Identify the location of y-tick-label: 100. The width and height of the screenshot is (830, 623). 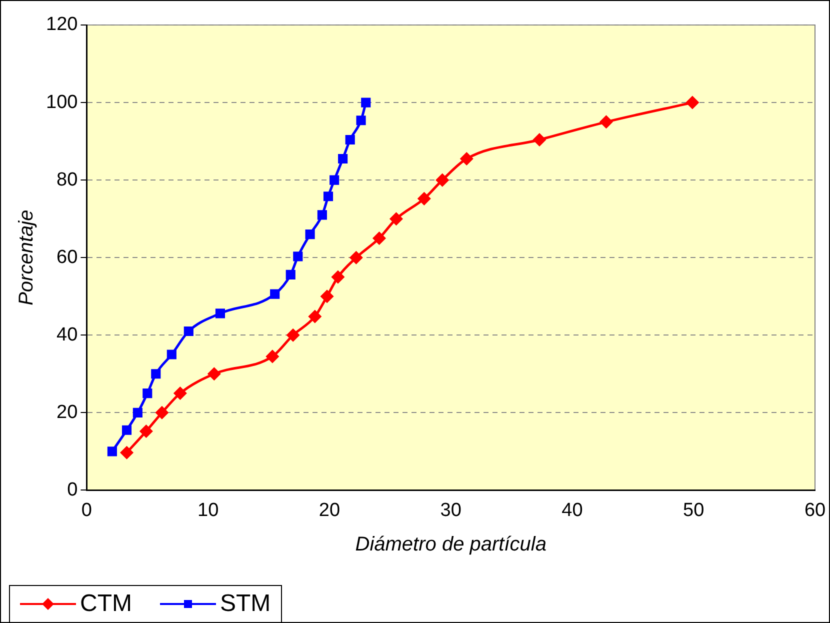
(62, 102).